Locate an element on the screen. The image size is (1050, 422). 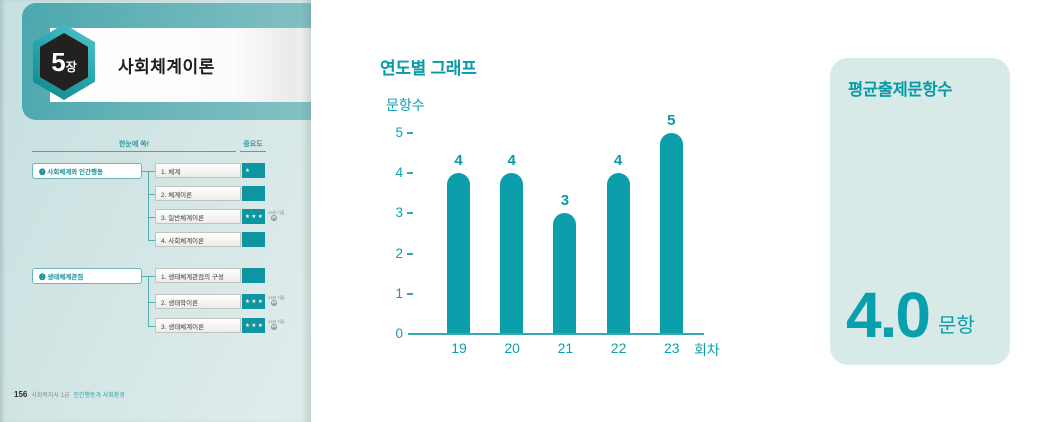
toc-group-node: ❷ 생태체계관점 is located at coordinates (87, 276).